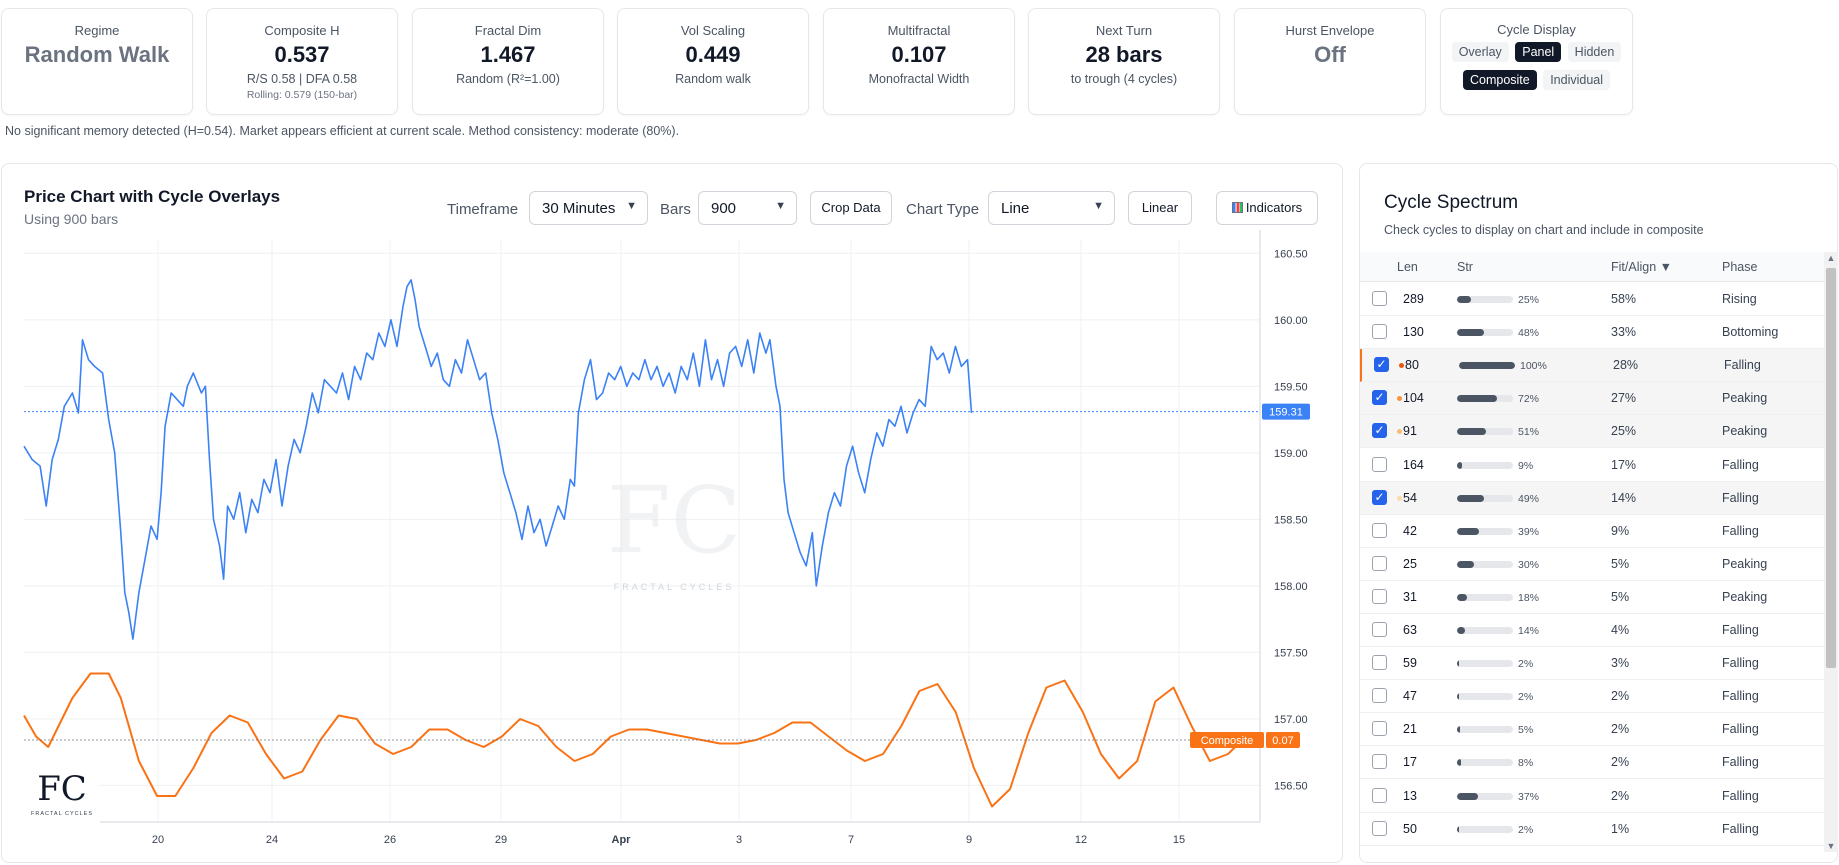 The width and height of the screenshot is (1839, 865). I want to click on scale-toggle-button: Linear, so click(1160, 208).